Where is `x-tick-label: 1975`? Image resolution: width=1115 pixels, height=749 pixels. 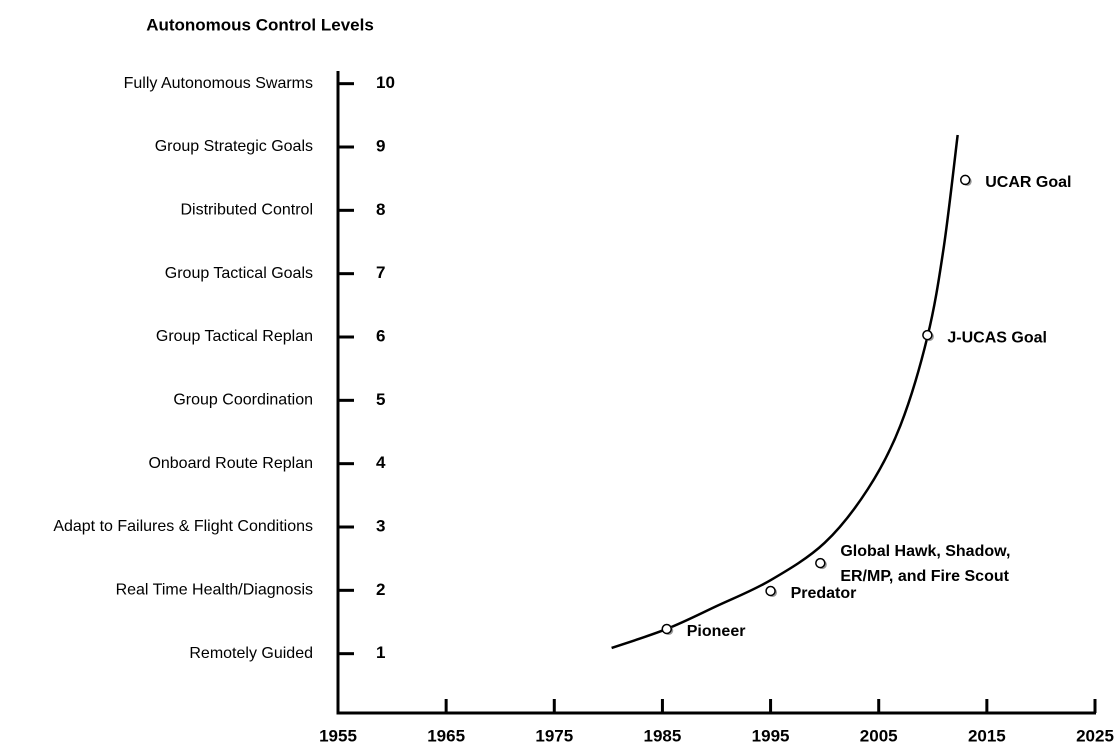 x-tick-label: 1975 is located at coordinates (554, 735).